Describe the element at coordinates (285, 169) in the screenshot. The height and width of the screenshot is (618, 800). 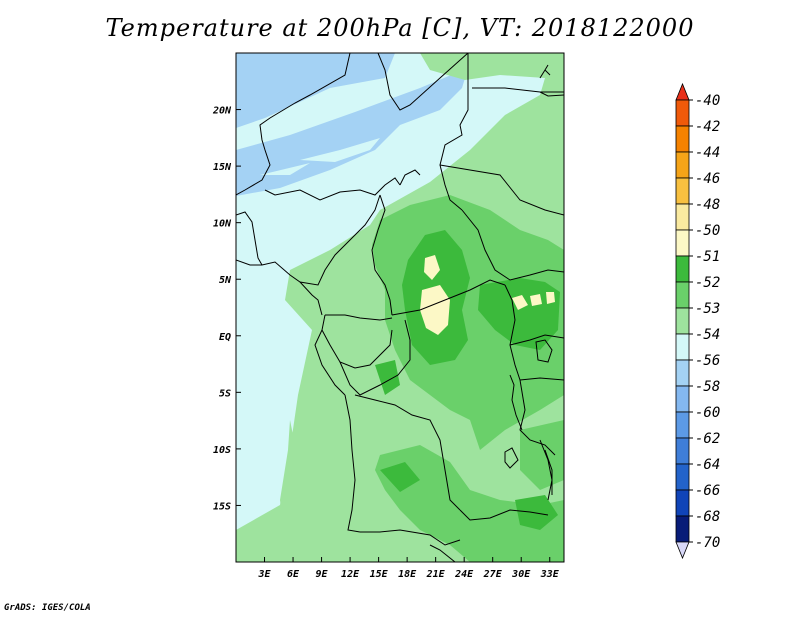
I see `field-54-streak2` at that location.